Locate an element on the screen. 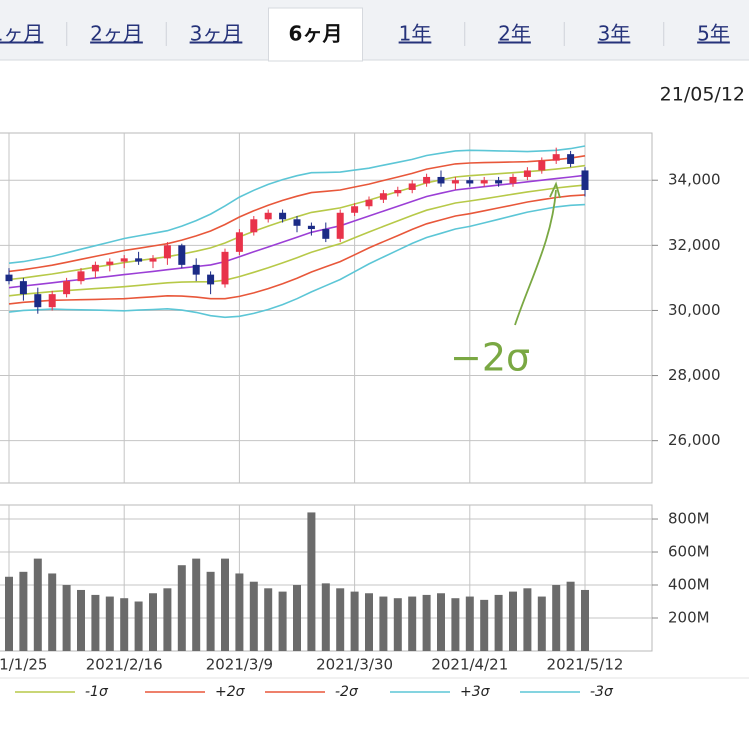 The width and height of the screenshot is (749, 738). y-tick-label: 34,000 is located at coordinates (694, 180).